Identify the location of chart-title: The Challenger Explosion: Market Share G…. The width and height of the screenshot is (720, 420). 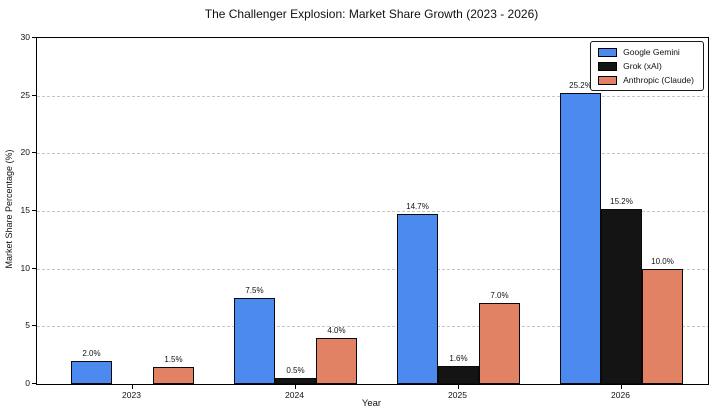
(371, 14).